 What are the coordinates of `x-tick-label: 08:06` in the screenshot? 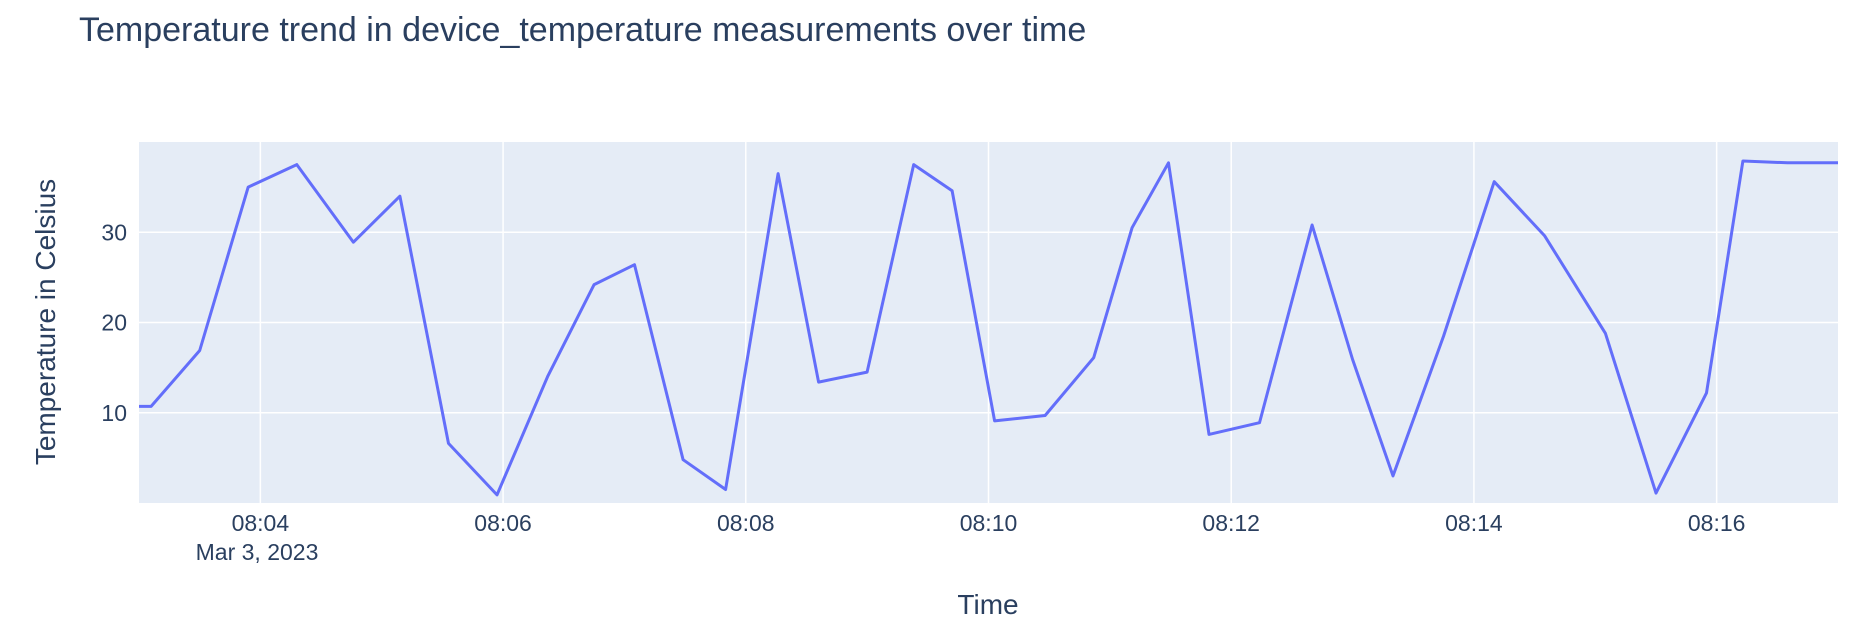 It's located at (503, 523).